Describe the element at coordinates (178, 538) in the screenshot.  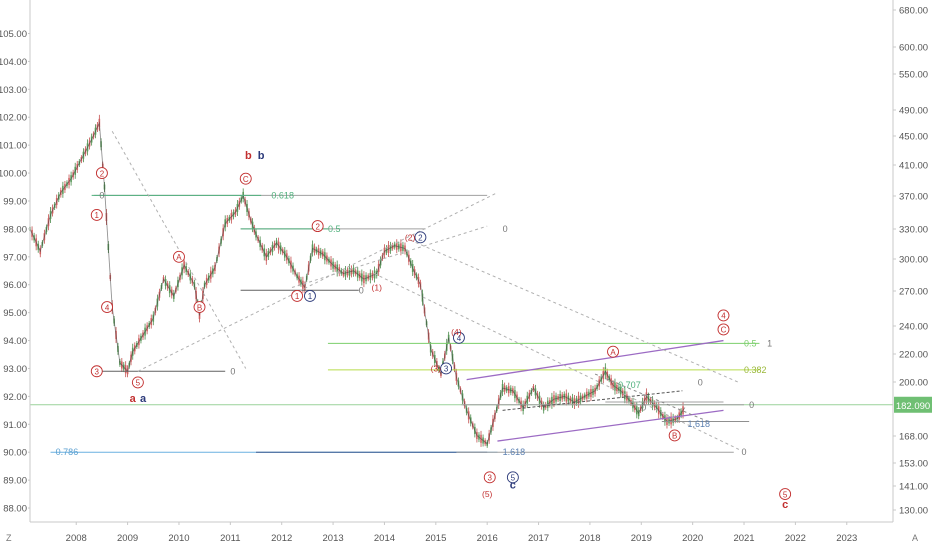
I see `x-tick-label: 2010` at that location.